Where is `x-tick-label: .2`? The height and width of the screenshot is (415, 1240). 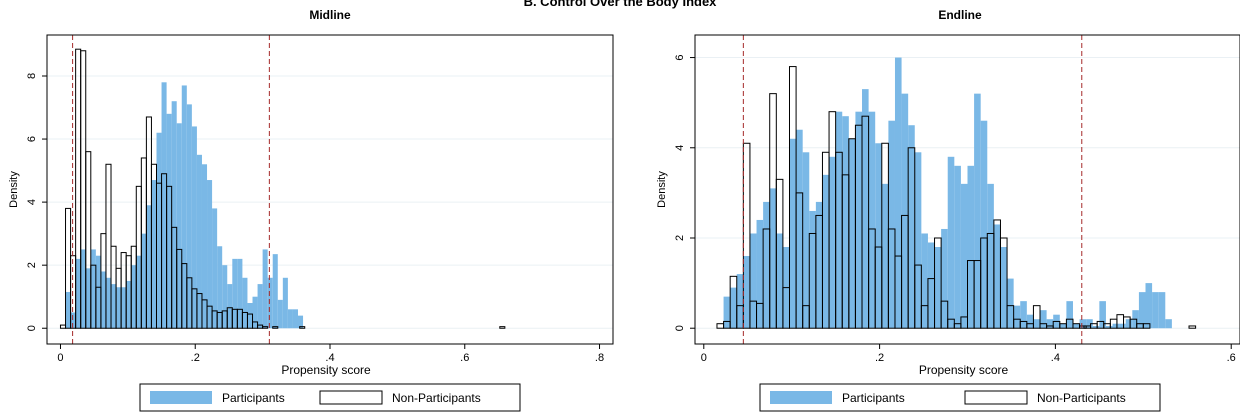 x-tick-label: .2 is located at coordinates (195, 358).